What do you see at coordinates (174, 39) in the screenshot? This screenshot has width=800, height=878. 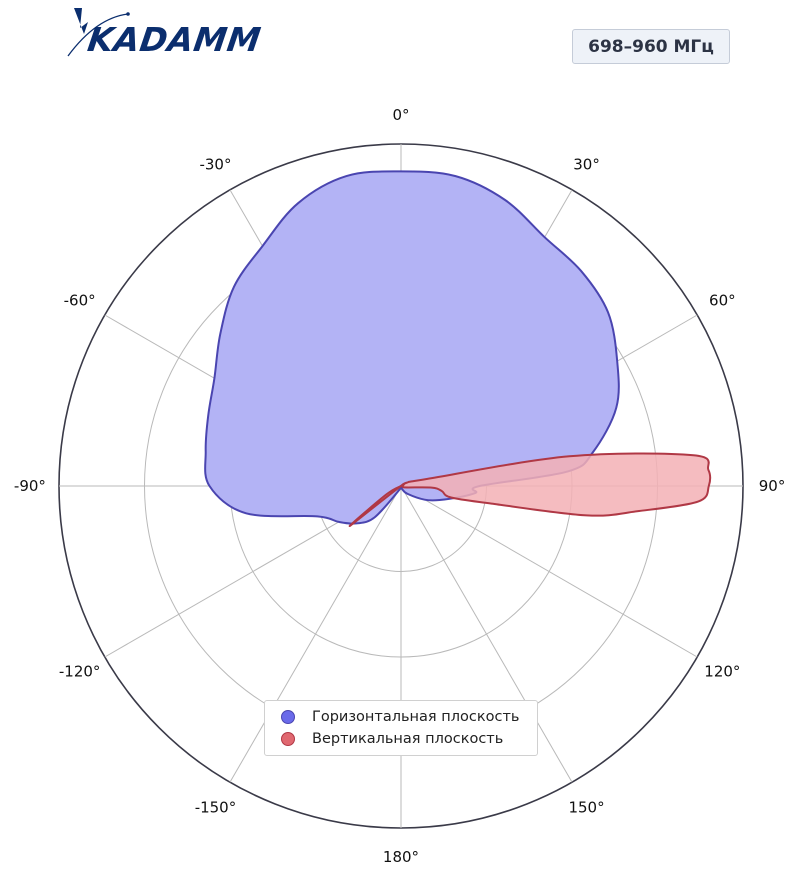 I see `logo-text: KADAMM` at bounding box center [174, 39].